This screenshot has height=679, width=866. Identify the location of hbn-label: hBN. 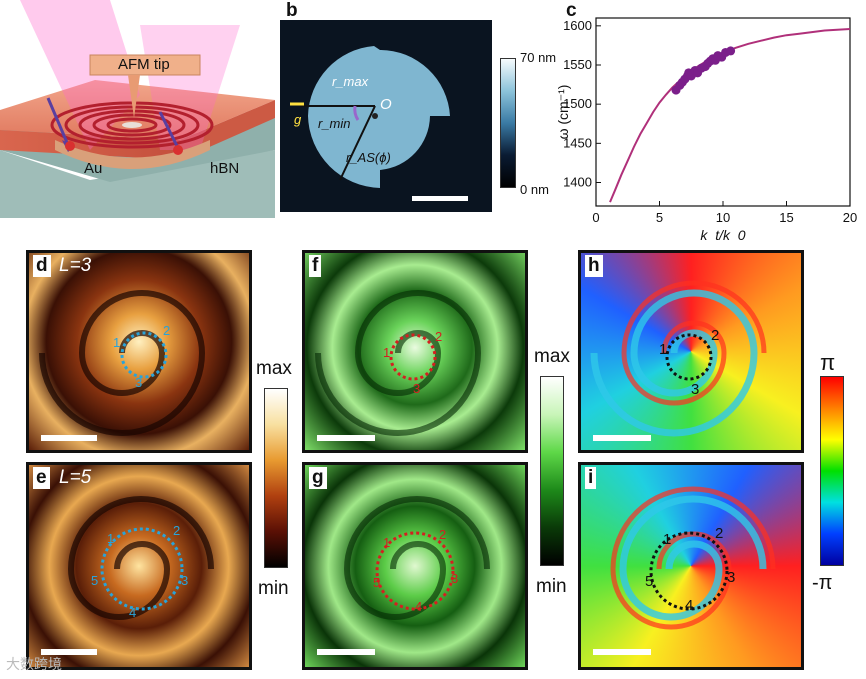
(225, 168).